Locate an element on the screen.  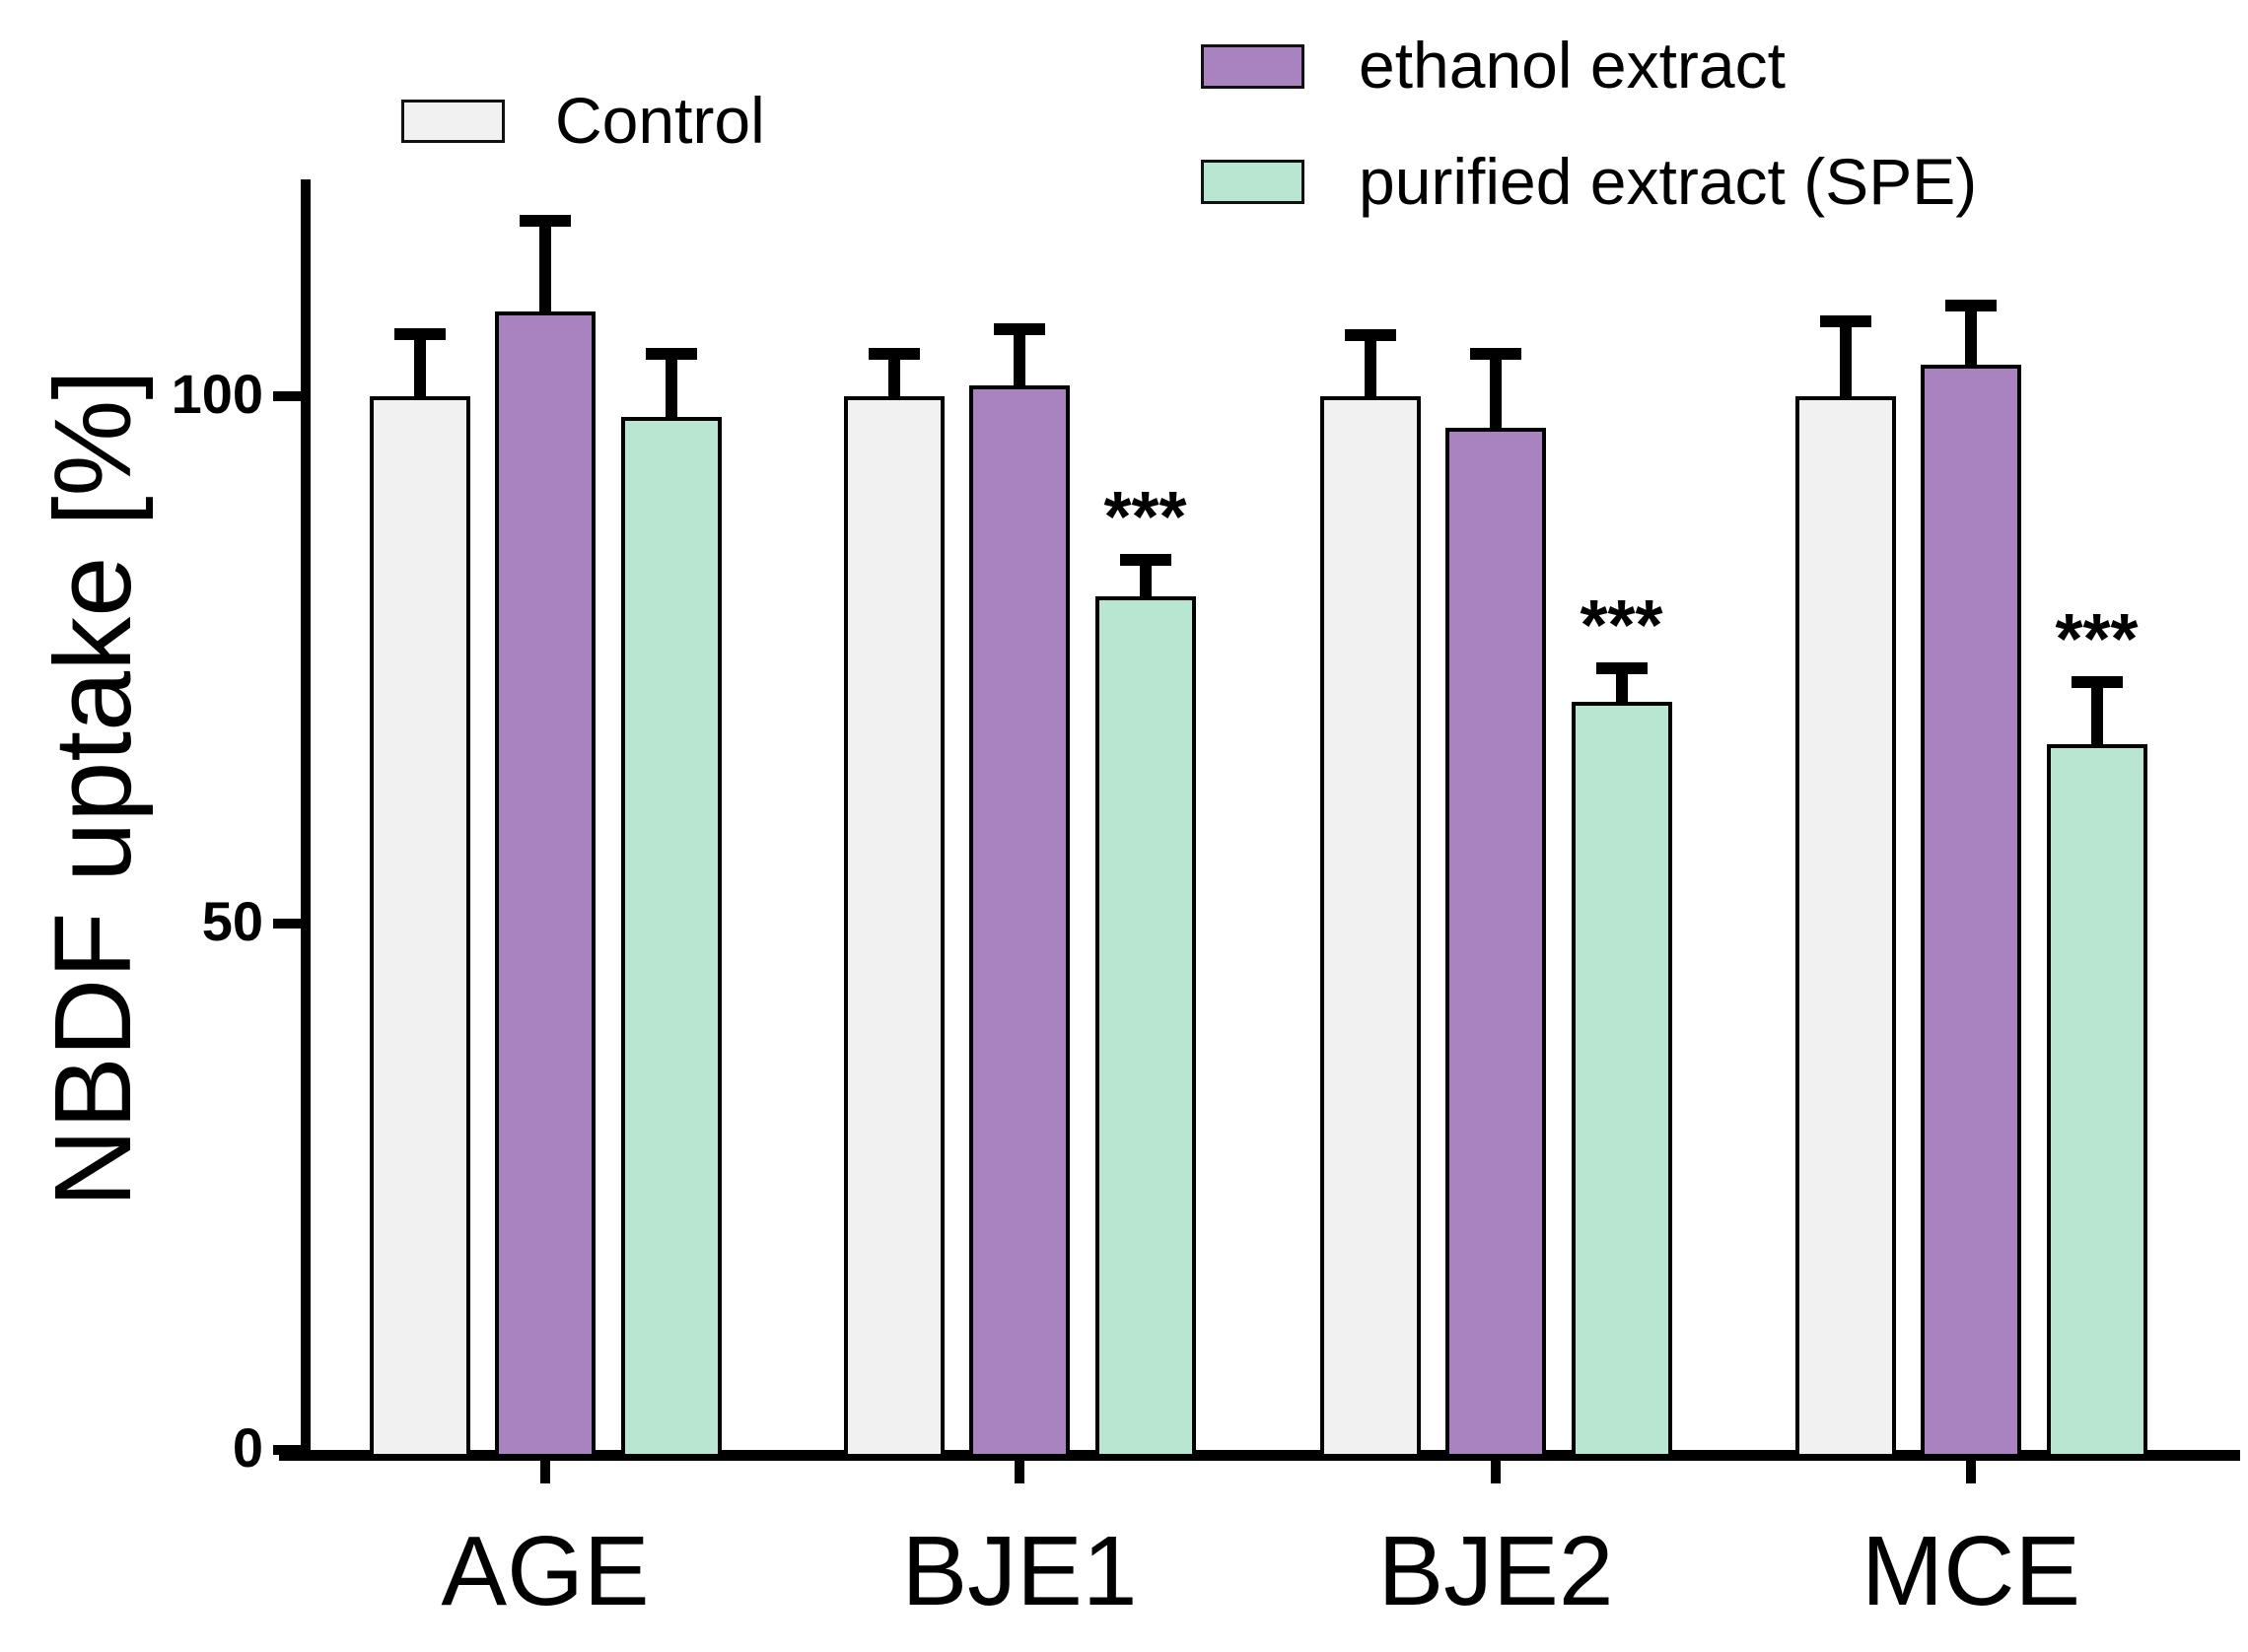
x-category-label: BJE1 is located at coordinates (1019, 1571).